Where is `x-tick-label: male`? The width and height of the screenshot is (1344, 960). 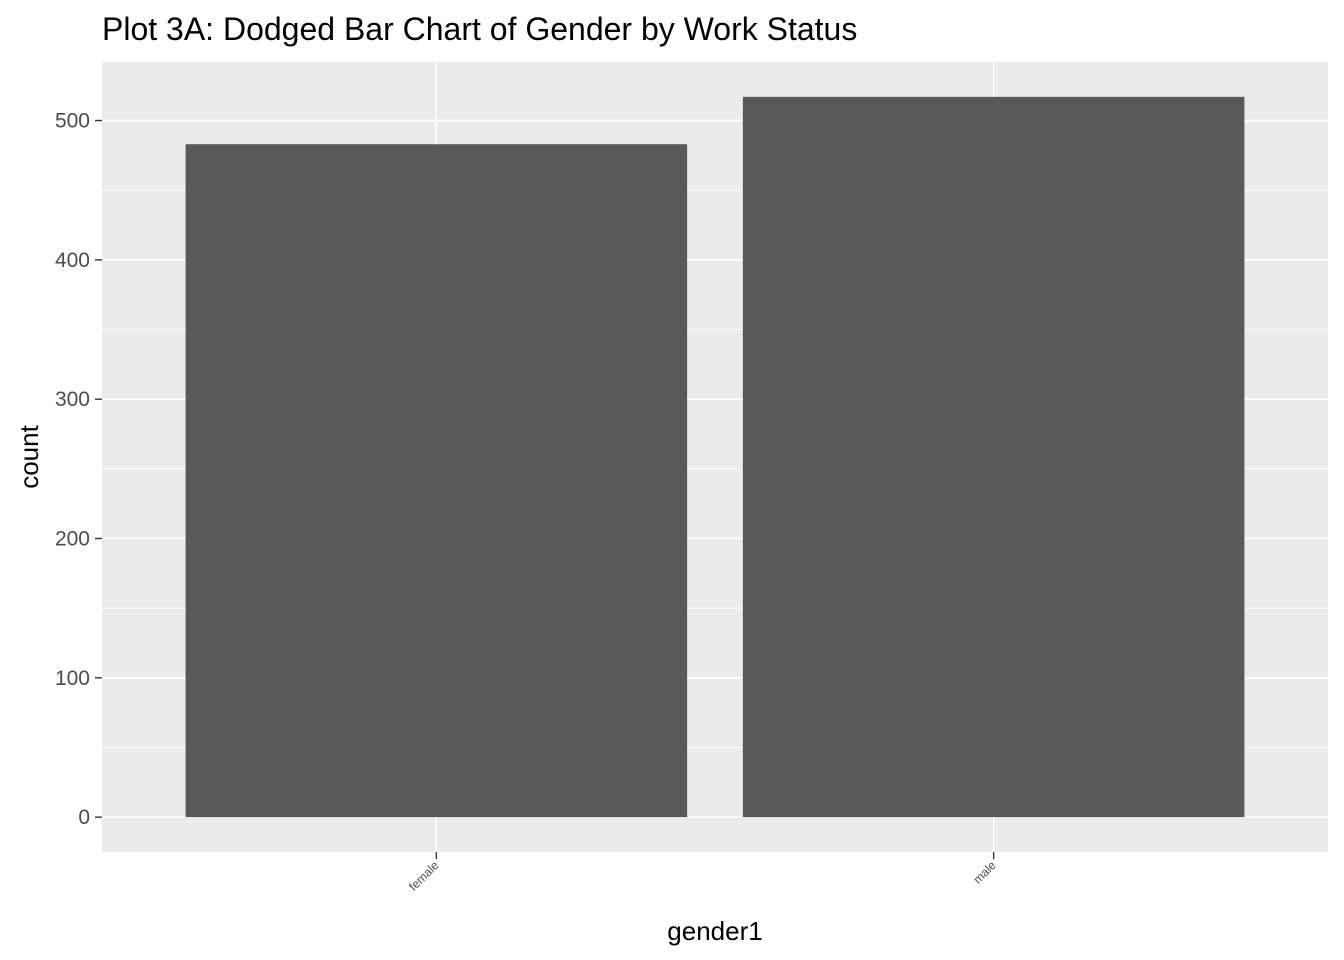 x-tick-label: male is located at coordinates (984, 872).